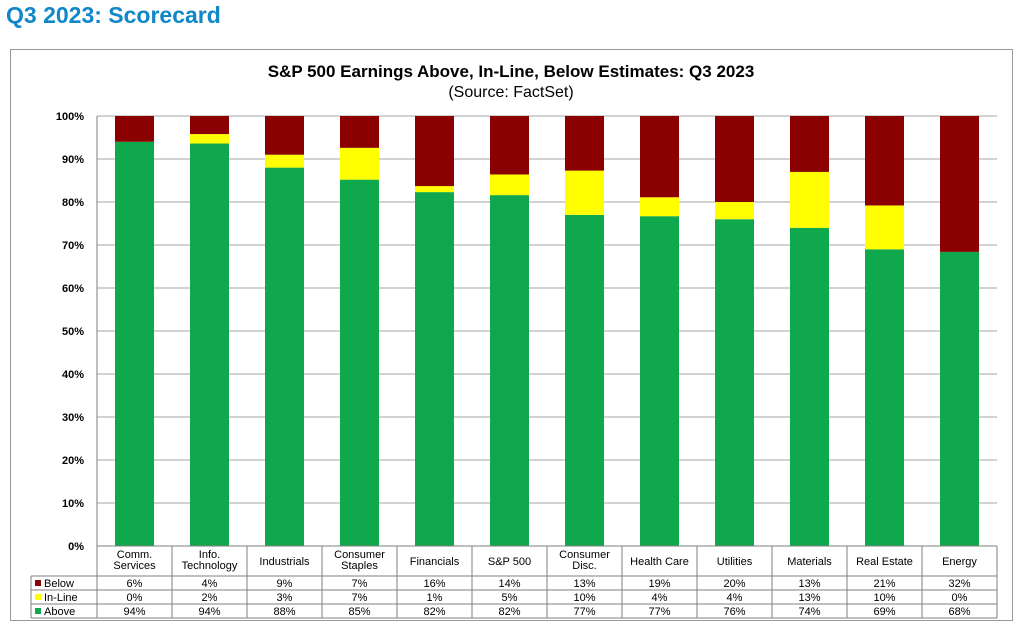 This screenshot has width=1023, height=631. I want to click on y-tick-label: 10%, so click(73, 504).